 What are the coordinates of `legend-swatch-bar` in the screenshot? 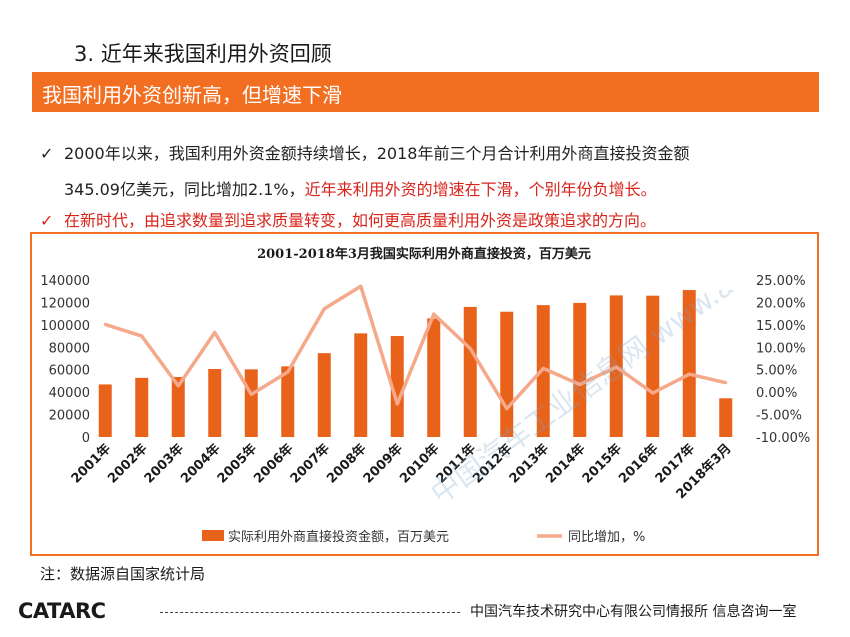 It's located at (213, 535).